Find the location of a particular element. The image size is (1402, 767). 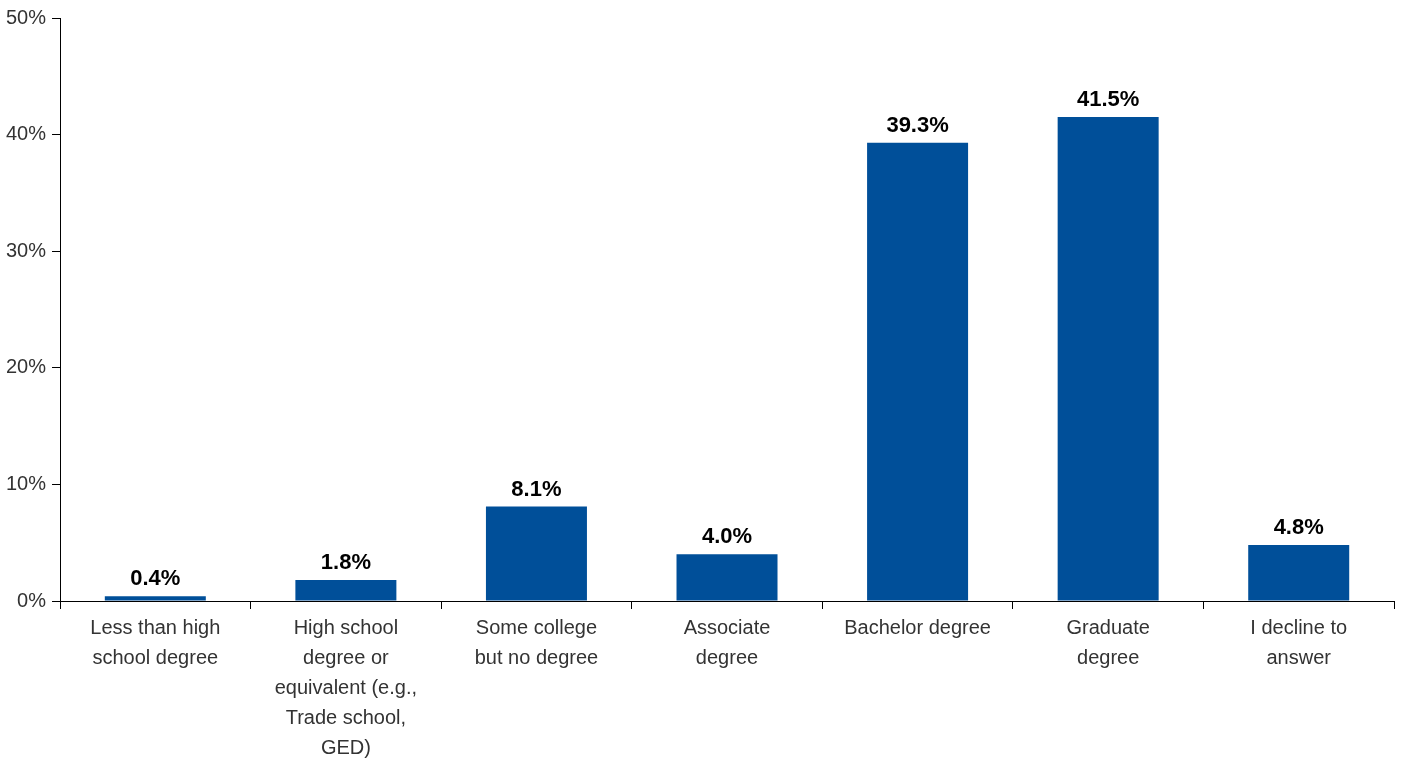

x-tick-label: Some college but no degree is located at coordinates (536, 641).